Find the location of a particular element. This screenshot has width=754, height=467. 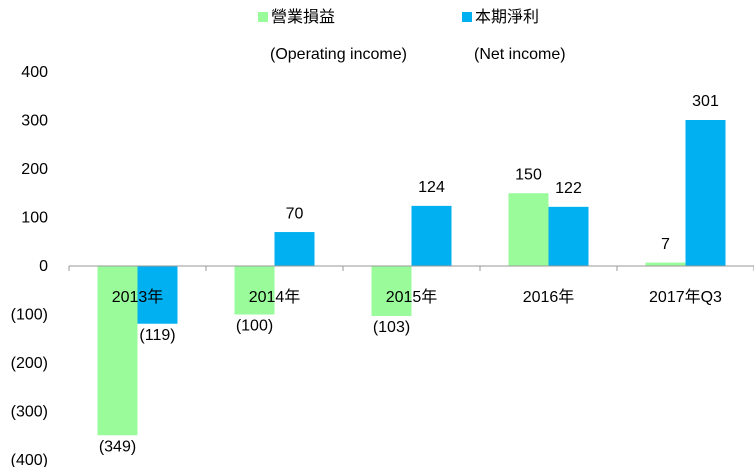

y-tick-label: 300 is located at coordinates (34, 121).